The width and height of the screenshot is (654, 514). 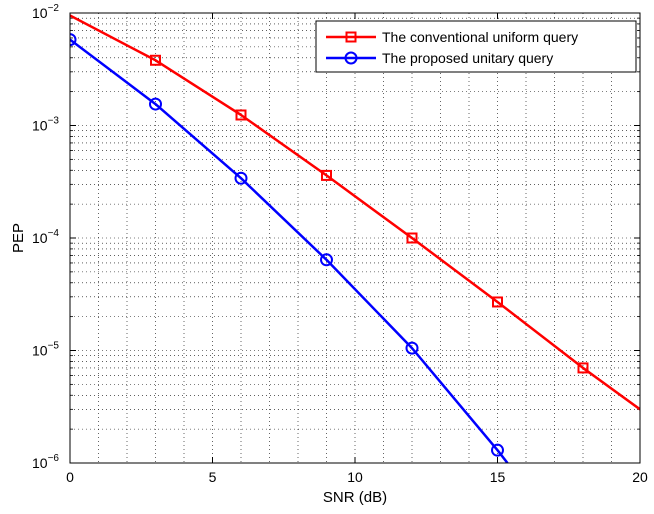 What do you see at coordinates (70, 477) in the screenshot?
I see `x-tick-label: 0` at bounding box center [70, 477].